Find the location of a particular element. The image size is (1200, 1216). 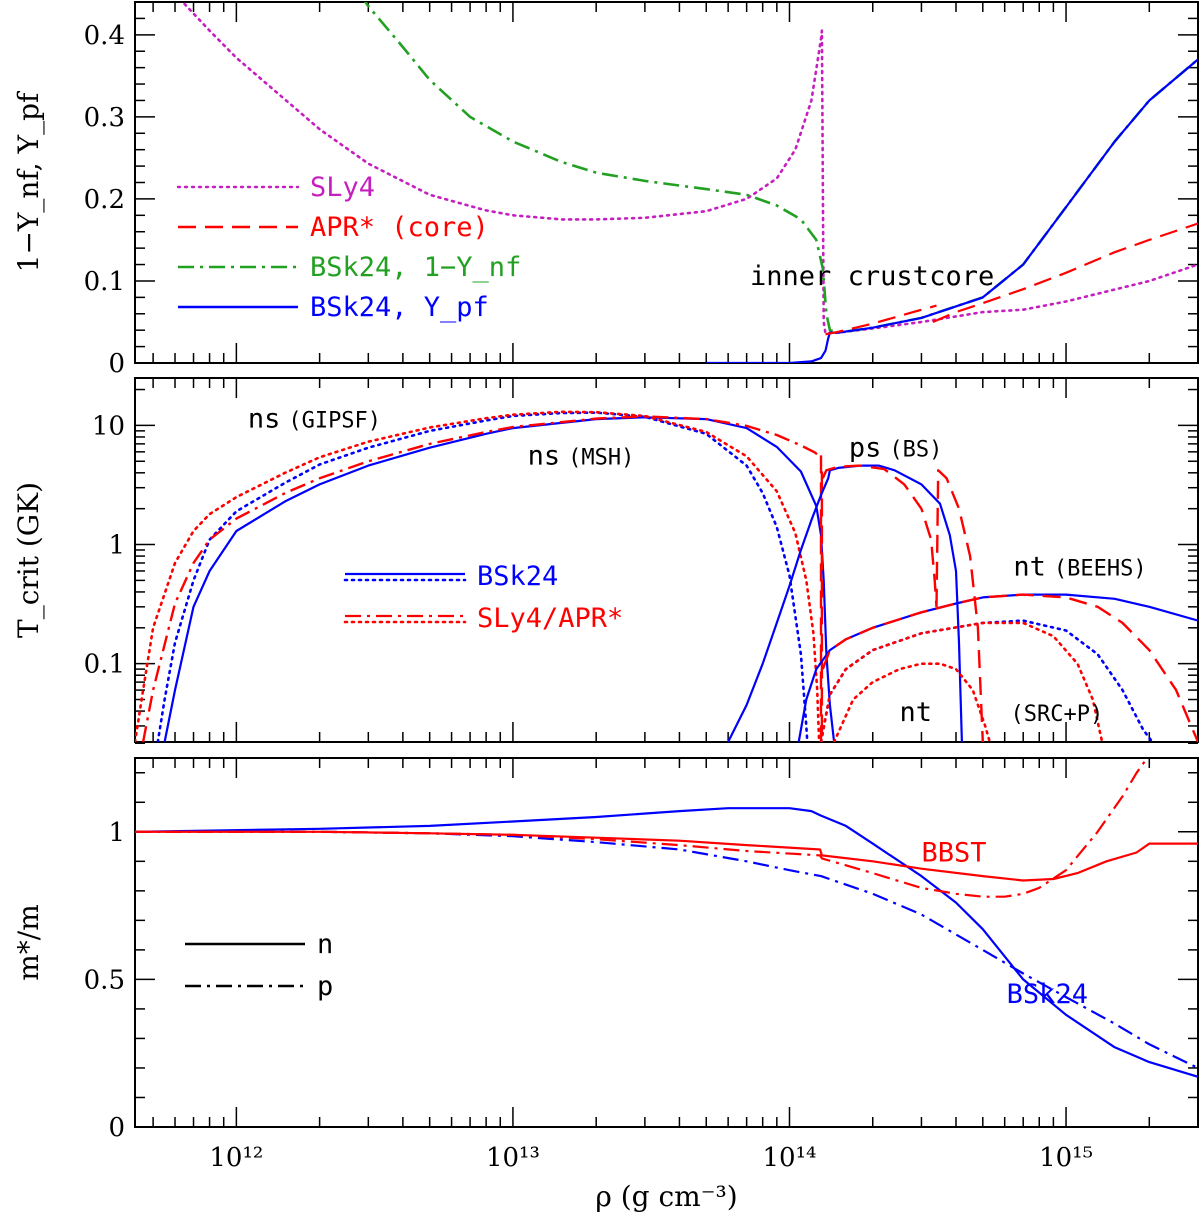

annotation-nt-src: nt is located at coordinates (916, 712).